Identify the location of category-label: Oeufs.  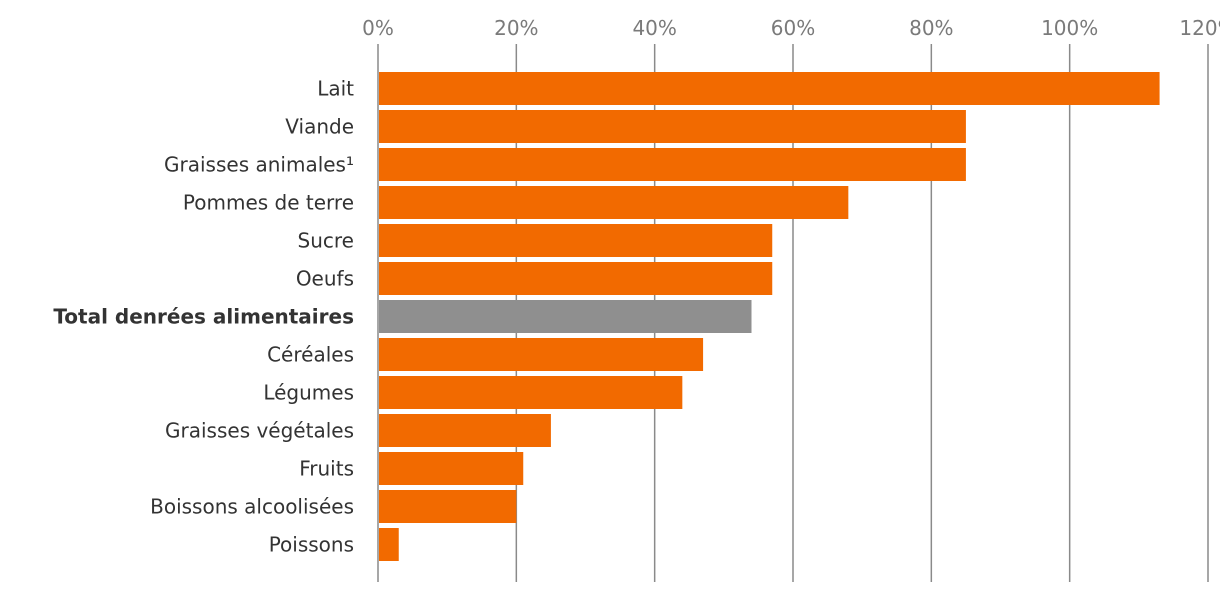
(325, 279).